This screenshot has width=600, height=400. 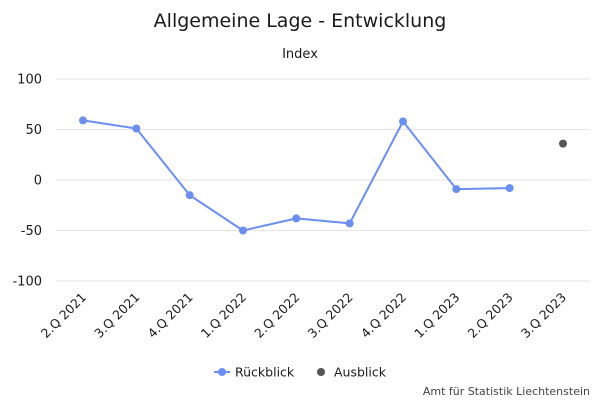 I want to click on x-tick-label: 1.Q 2022, so click(x=223, y=315).